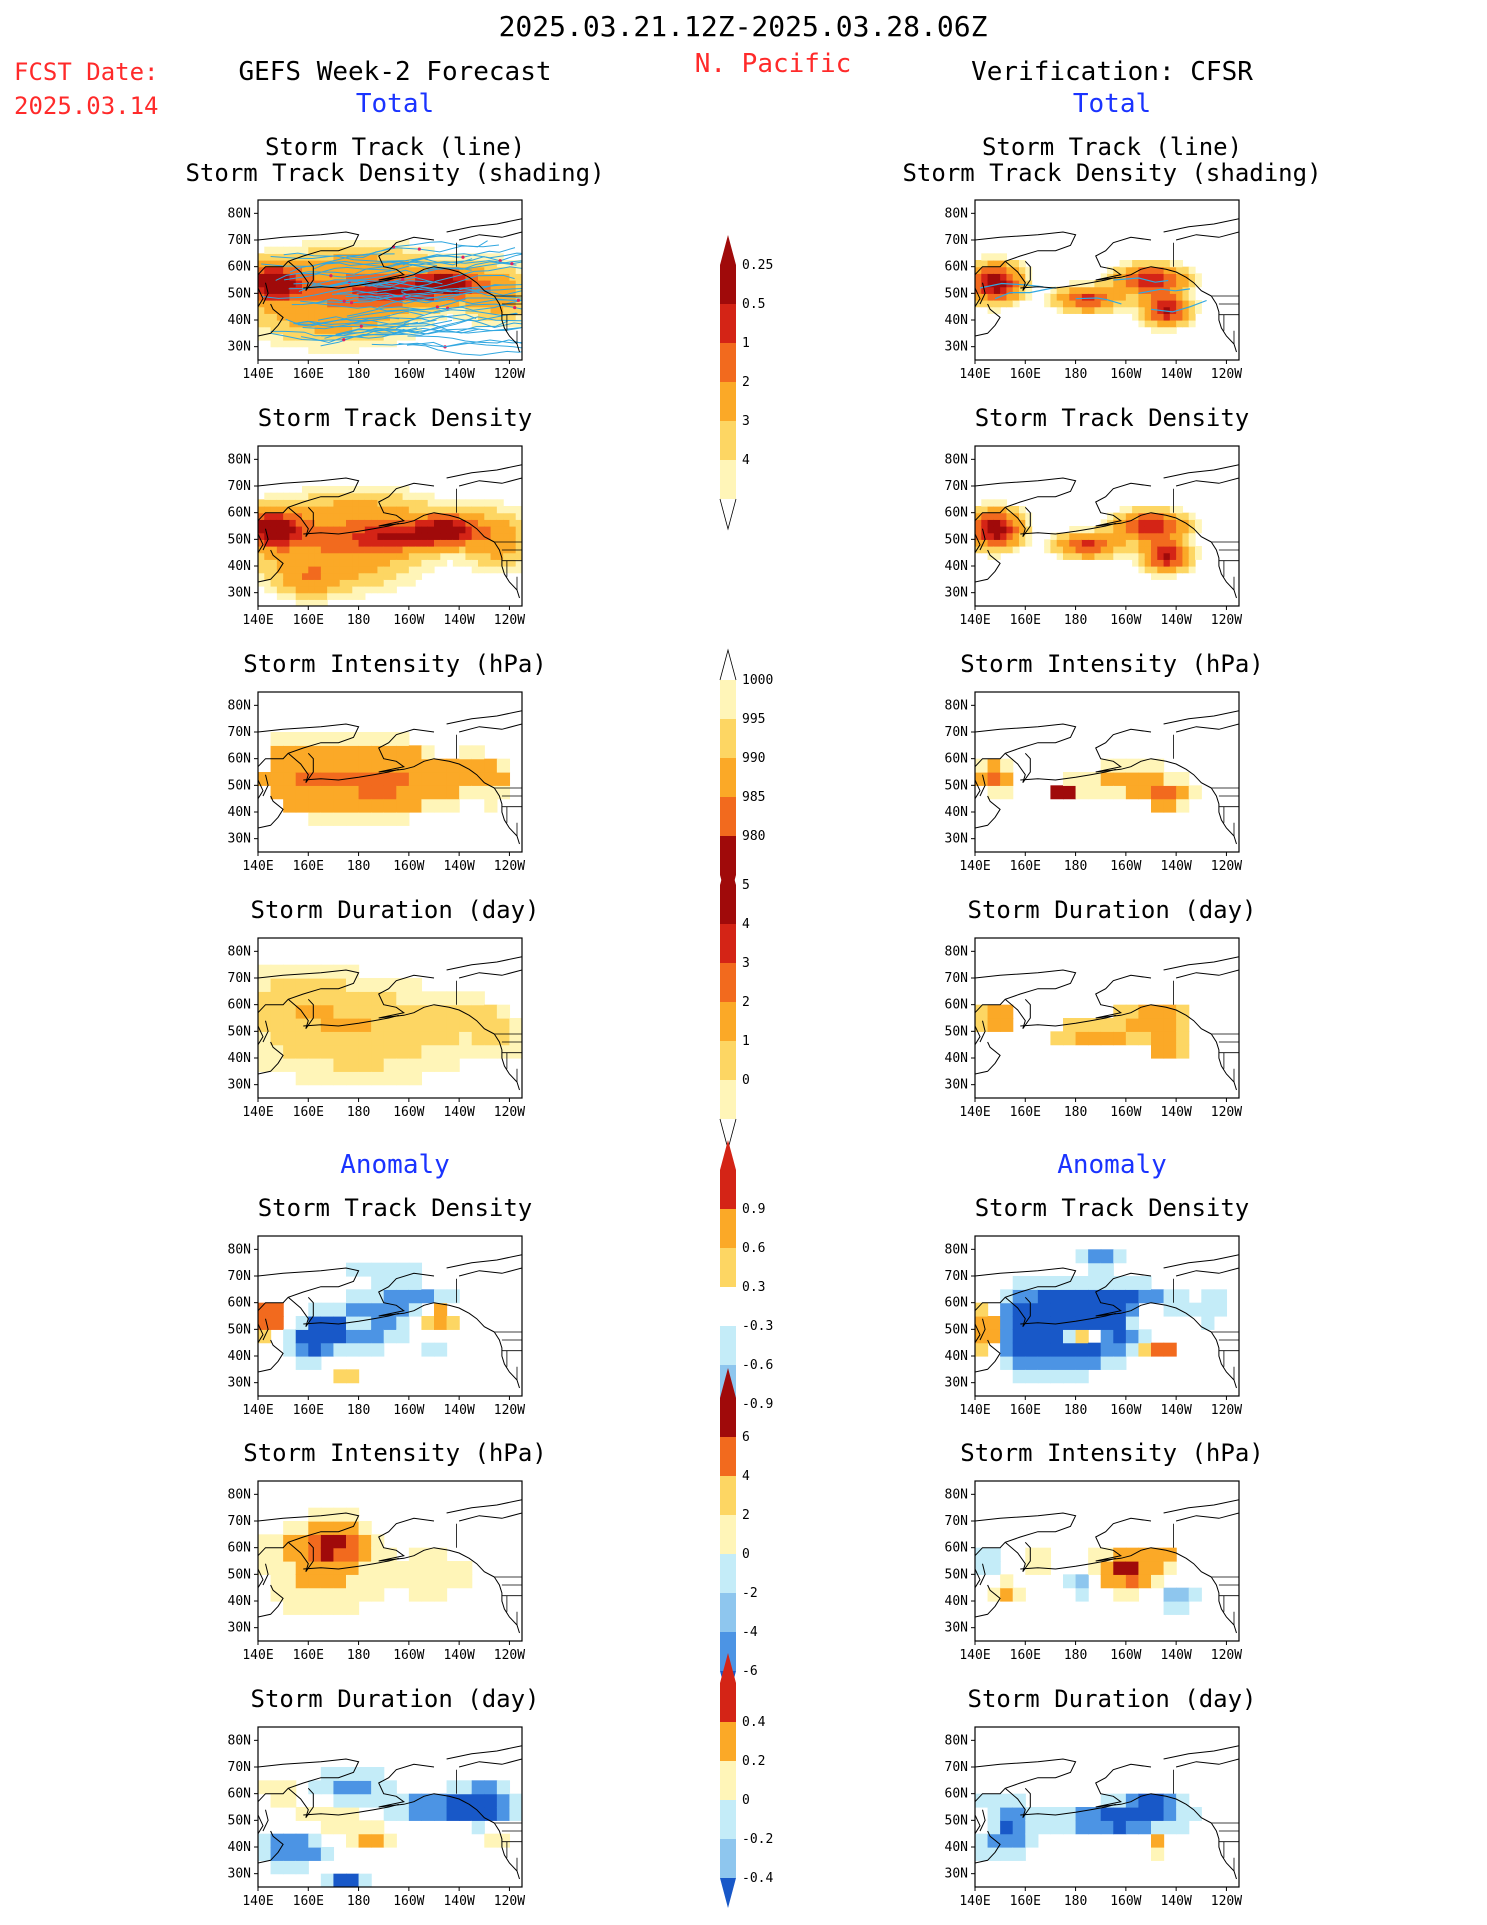  Describe the element at coordinates (1025, 1410) in the screenshot. I see `lon-tick-label: 160E` at that location.